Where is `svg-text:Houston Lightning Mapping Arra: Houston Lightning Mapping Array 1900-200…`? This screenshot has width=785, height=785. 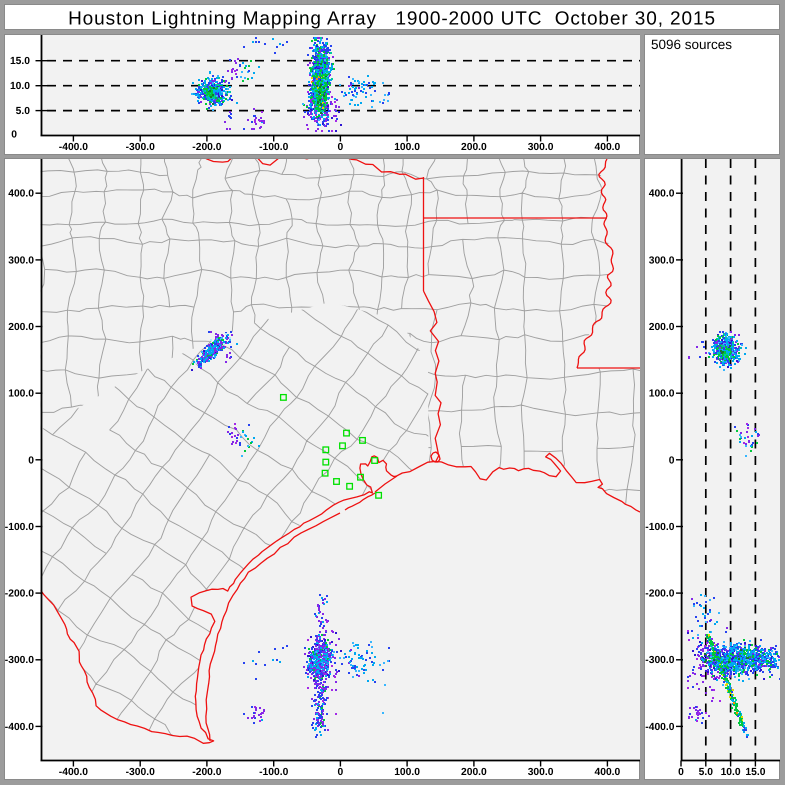
svg-text:Houston Lightning Mapping Arra: Houston Lightning Mapping Array 1900-200… is located at coordinates (392, 19).